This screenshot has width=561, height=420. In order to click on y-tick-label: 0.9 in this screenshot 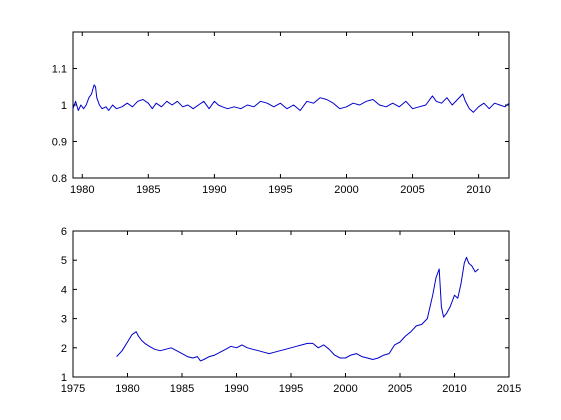, I will do `click(59, 143)`.